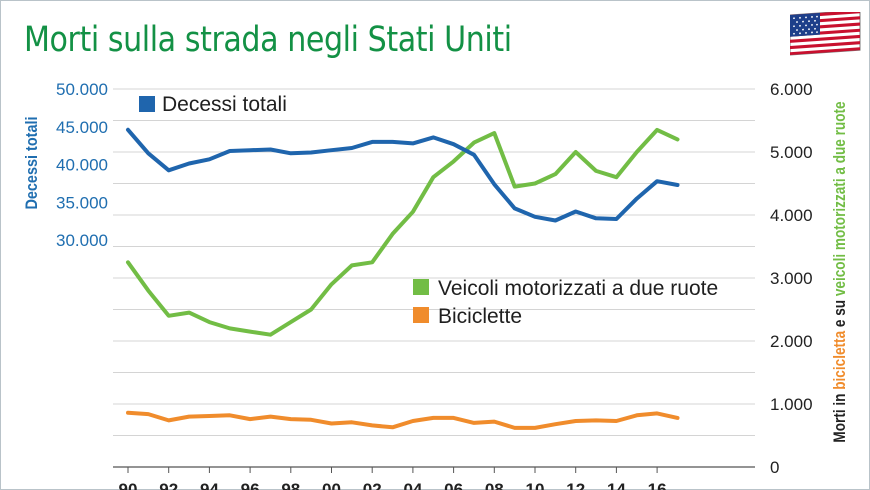 The height and width of the screenshot is (490, 870). Describe the element at coordinates (209, 485) in the screenshot. I see `x-tick-label: 94` at that location.